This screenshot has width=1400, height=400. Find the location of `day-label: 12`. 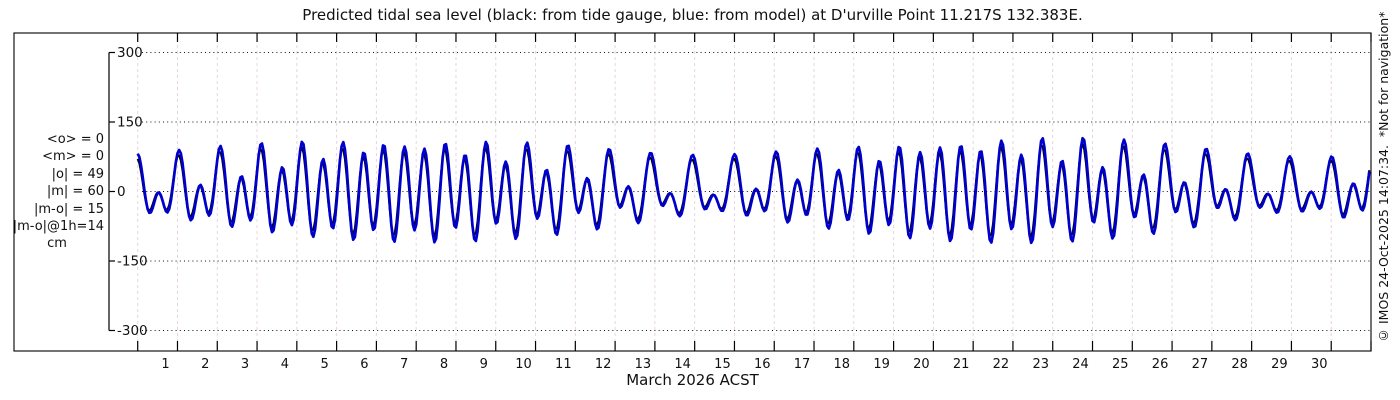

day-label: 12 is located at coordinates (603, 364).